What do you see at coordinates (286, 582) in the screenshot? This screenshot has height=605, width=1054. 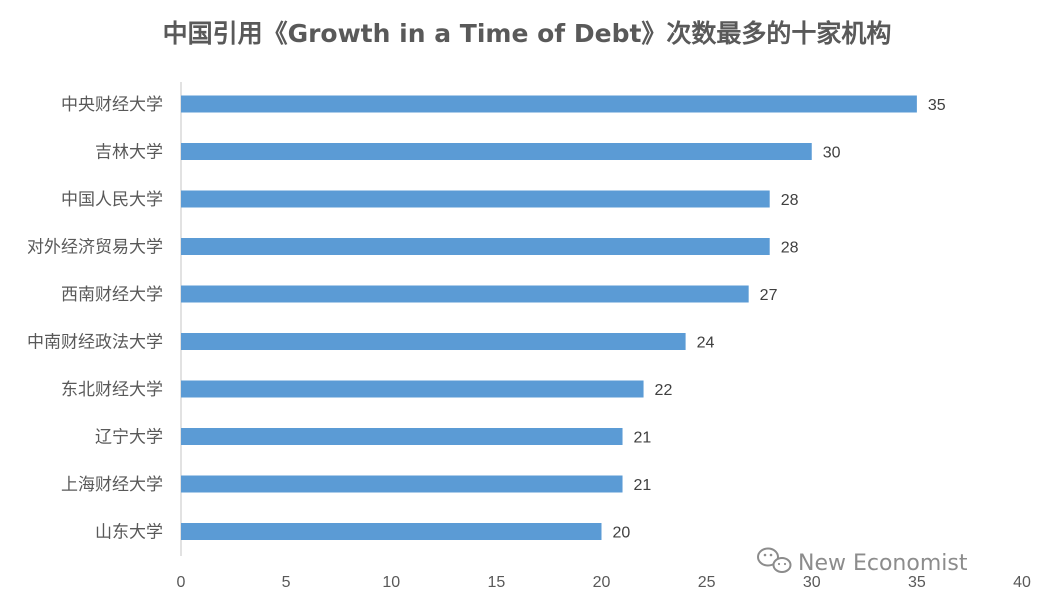 I see `x-tick-label: 5` at bounding box center [286, 582].